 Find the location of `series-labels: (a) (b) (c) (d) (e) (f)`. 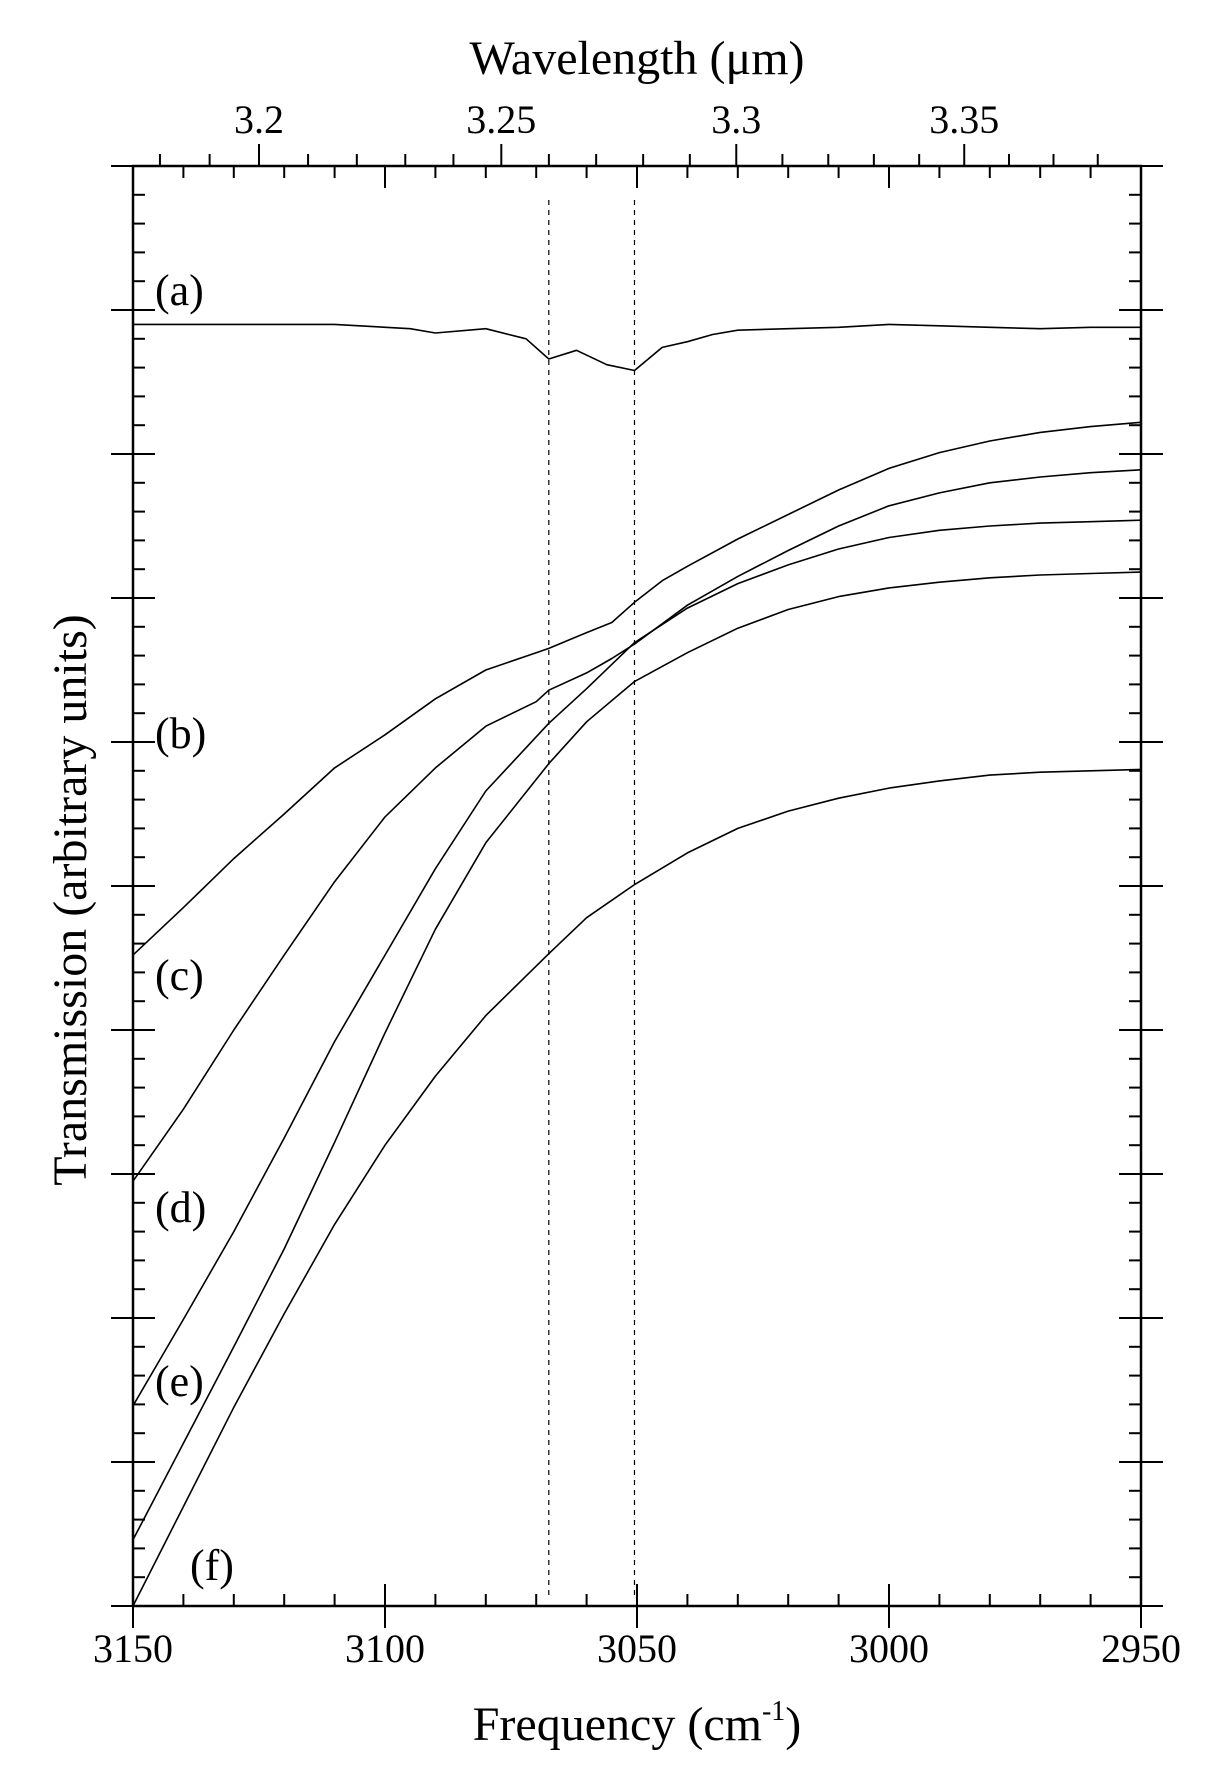

series-labels: (a) (b) (c) (d) (e) (f) is located at coordinates (194, 928).